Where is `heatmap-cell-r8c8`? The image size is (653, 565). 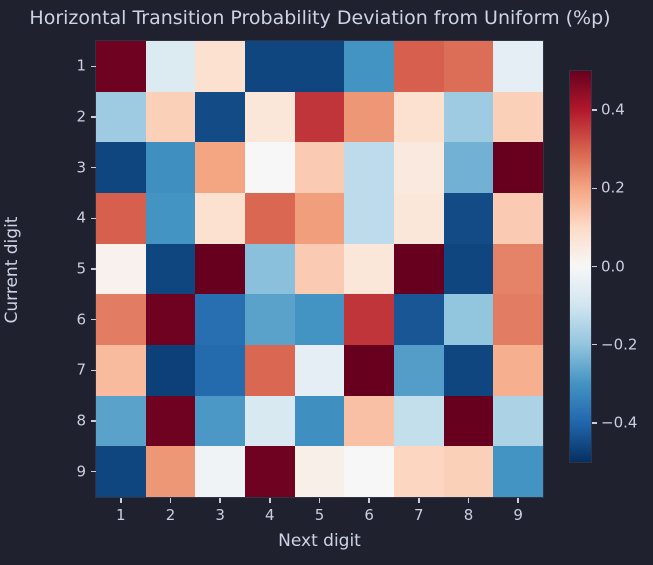 heatmap-cell-r8c8 is located at coordinates (468, 421).